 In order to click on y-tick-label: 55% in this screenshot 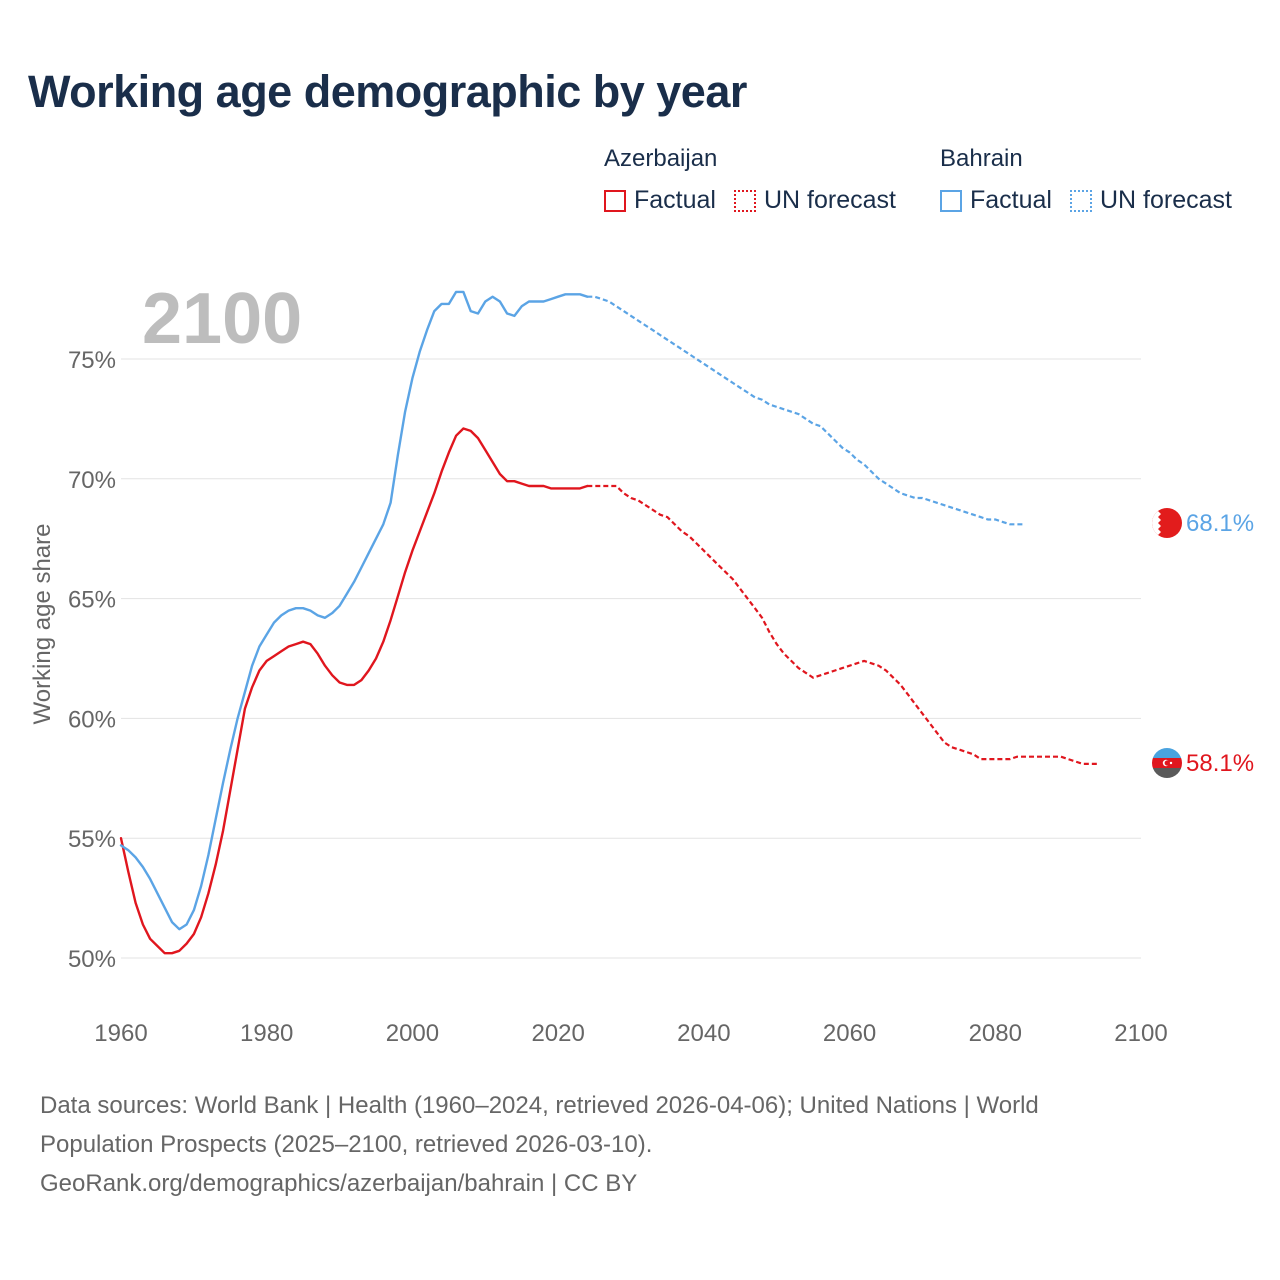, I will do `click(92, 839)`.